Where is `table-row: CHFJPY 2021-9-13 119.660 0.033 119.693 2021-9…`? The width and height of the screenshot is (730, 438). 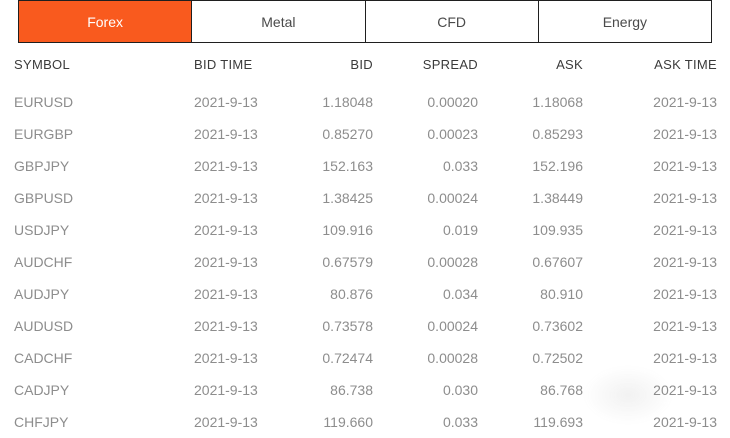 table-row: CHFJPY 2021-9-13 119.660 0.033 119.693 2021-9… is located at coordinates (365, 422).